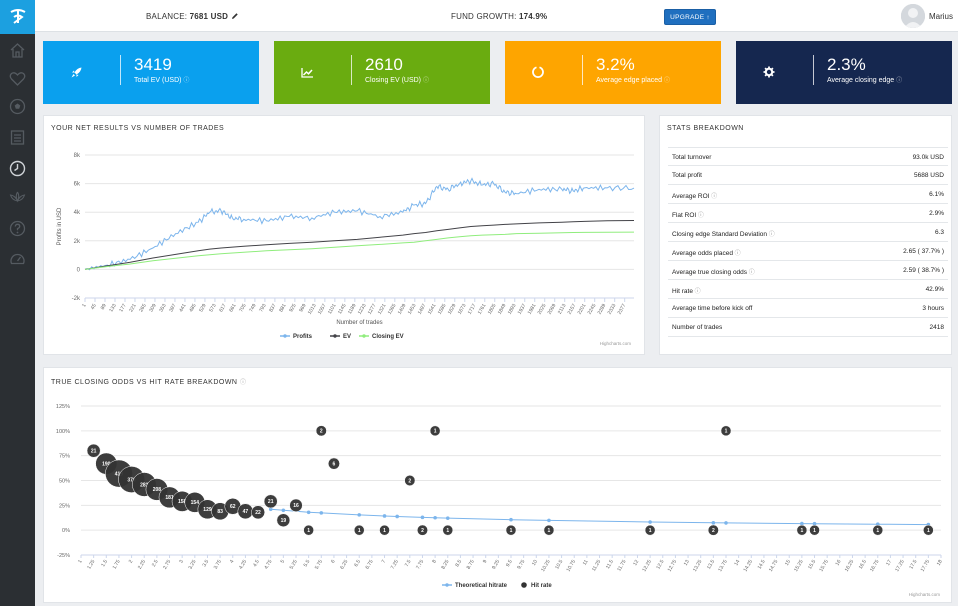 This screenshot has width=958, height=606. What do you see at coordinates (344, 565) in the screenshot?
I see `x-tick-label: 6.25` at bounding box center [344, 565].